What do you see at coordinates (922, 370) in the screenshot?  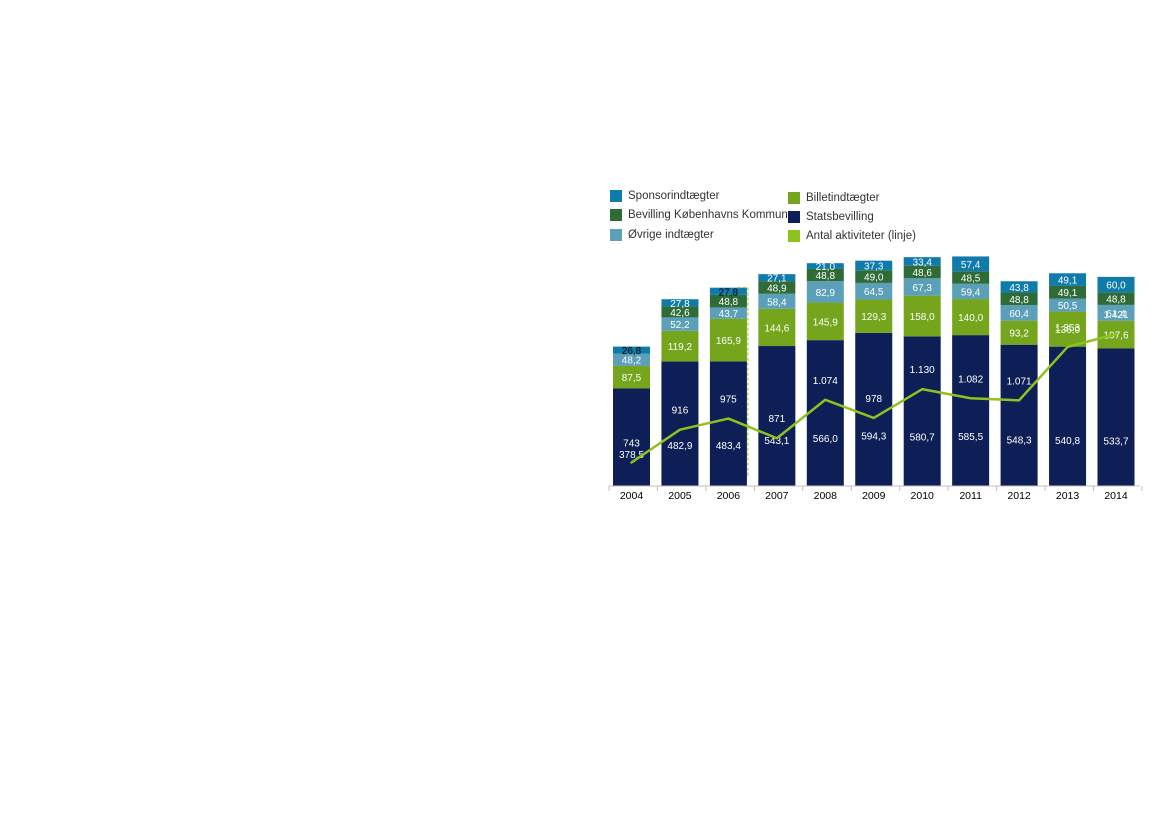 I see `line-data-label: 1.130` at bounding box center [922, 370].